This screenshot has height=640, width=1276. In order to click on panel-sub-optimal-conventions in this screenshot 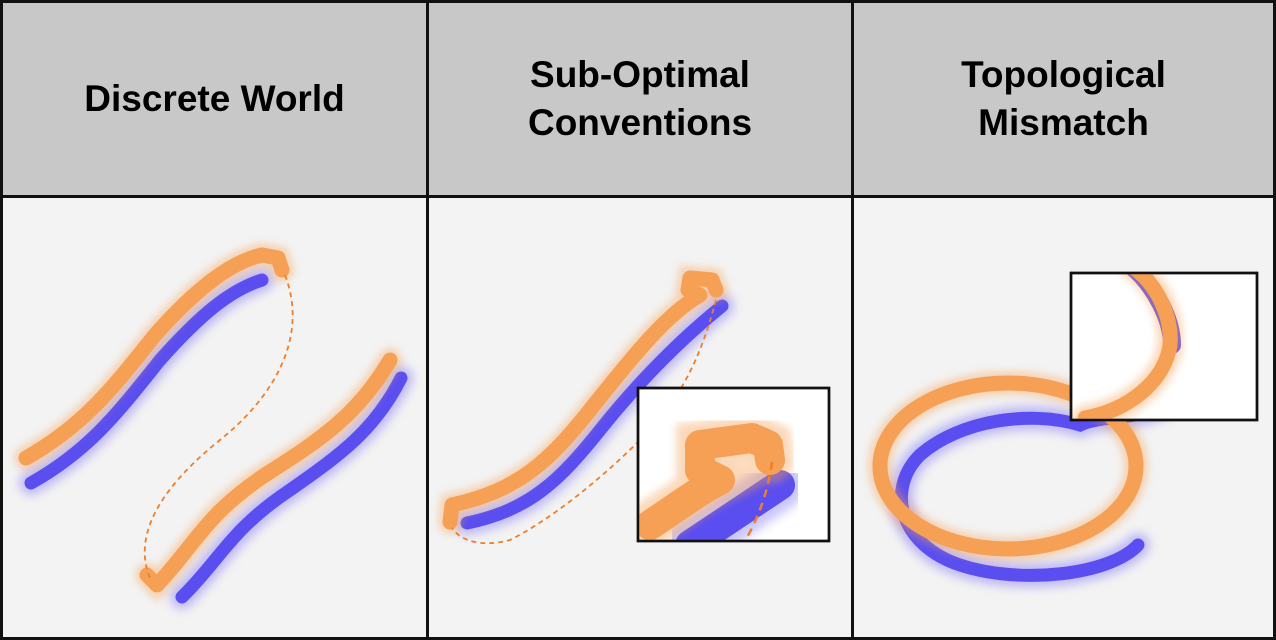, I will do `click(634, 405)`.